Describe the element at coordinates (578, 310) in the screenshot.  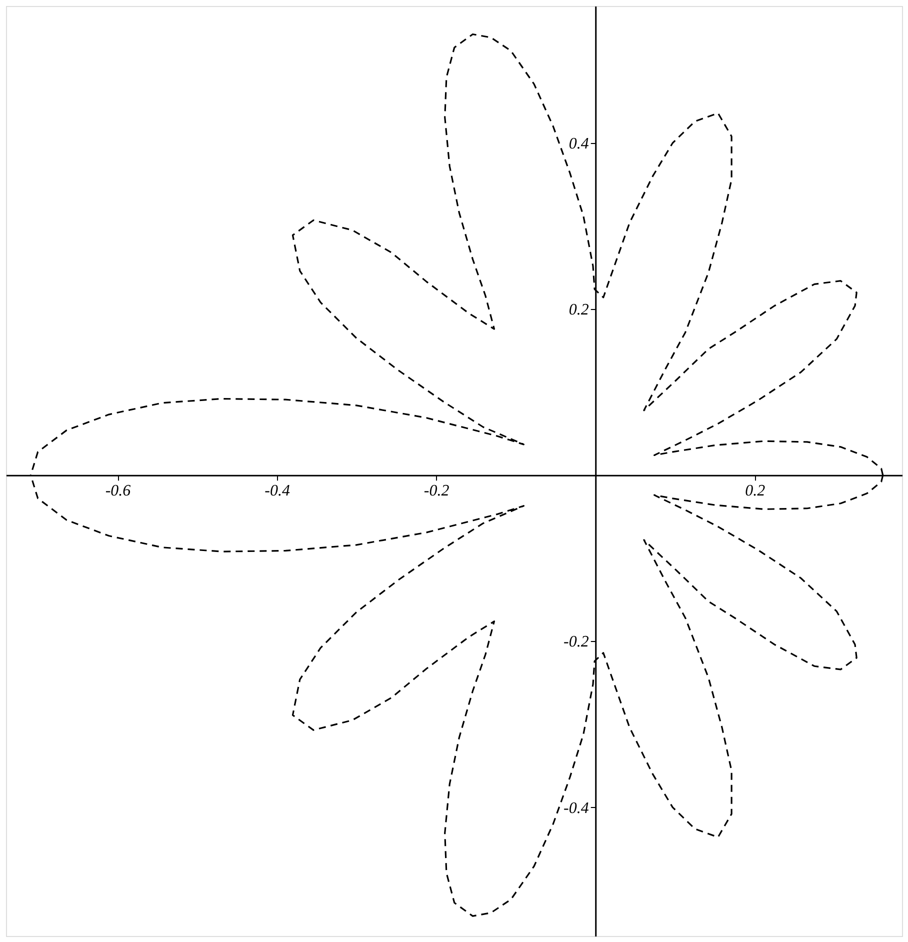
I see `y-tick-label: 0.2` at that location.